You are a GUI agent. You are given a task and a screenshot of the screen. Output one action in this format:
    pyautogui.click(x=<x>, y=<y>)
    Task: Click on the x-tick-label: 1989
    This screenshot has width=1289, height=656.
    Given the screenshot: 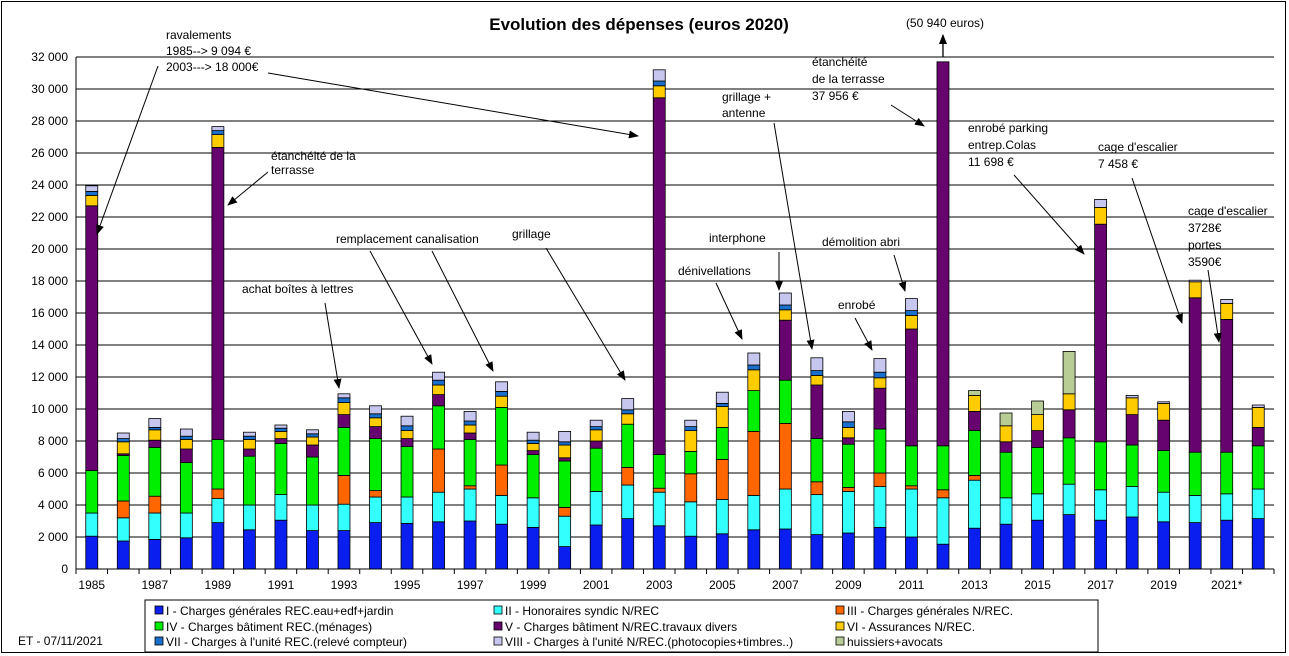 What is the action you would take?
    pyautogui.click(x=218, y=585)
    